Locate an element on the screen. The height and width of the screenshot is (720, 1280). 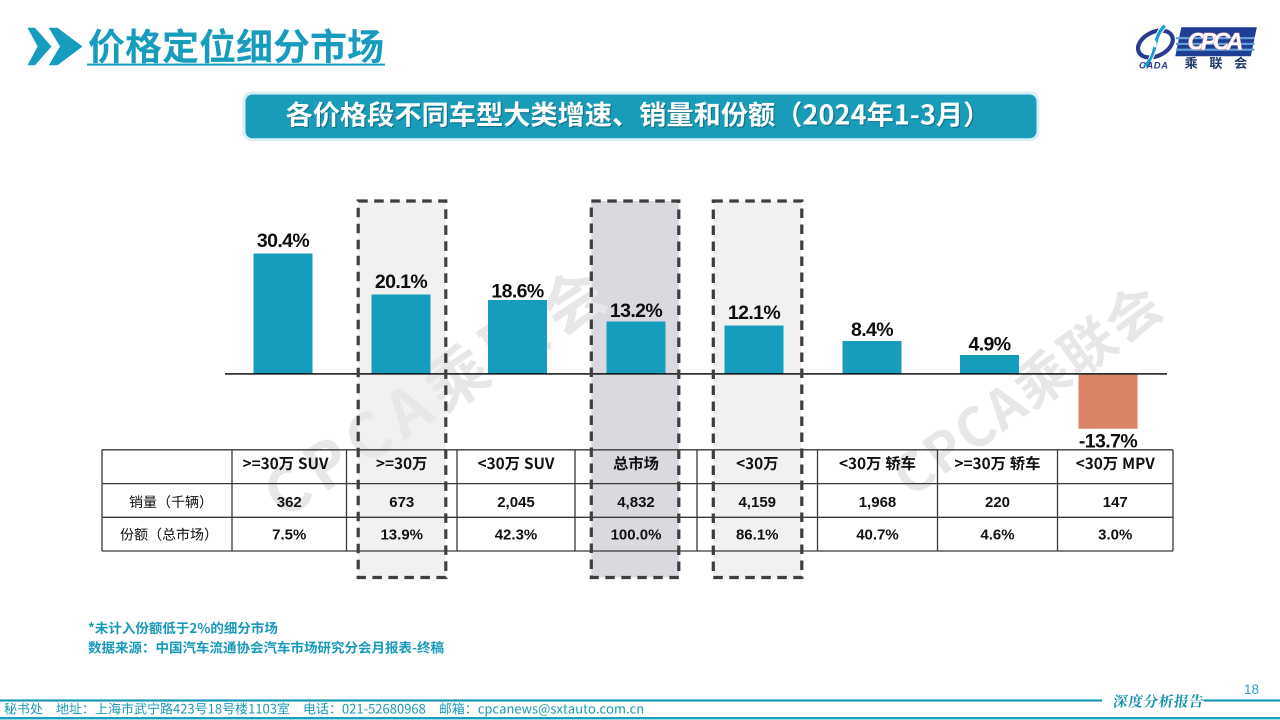
svg-text: 1,968 is located at coordinates (878, 502).